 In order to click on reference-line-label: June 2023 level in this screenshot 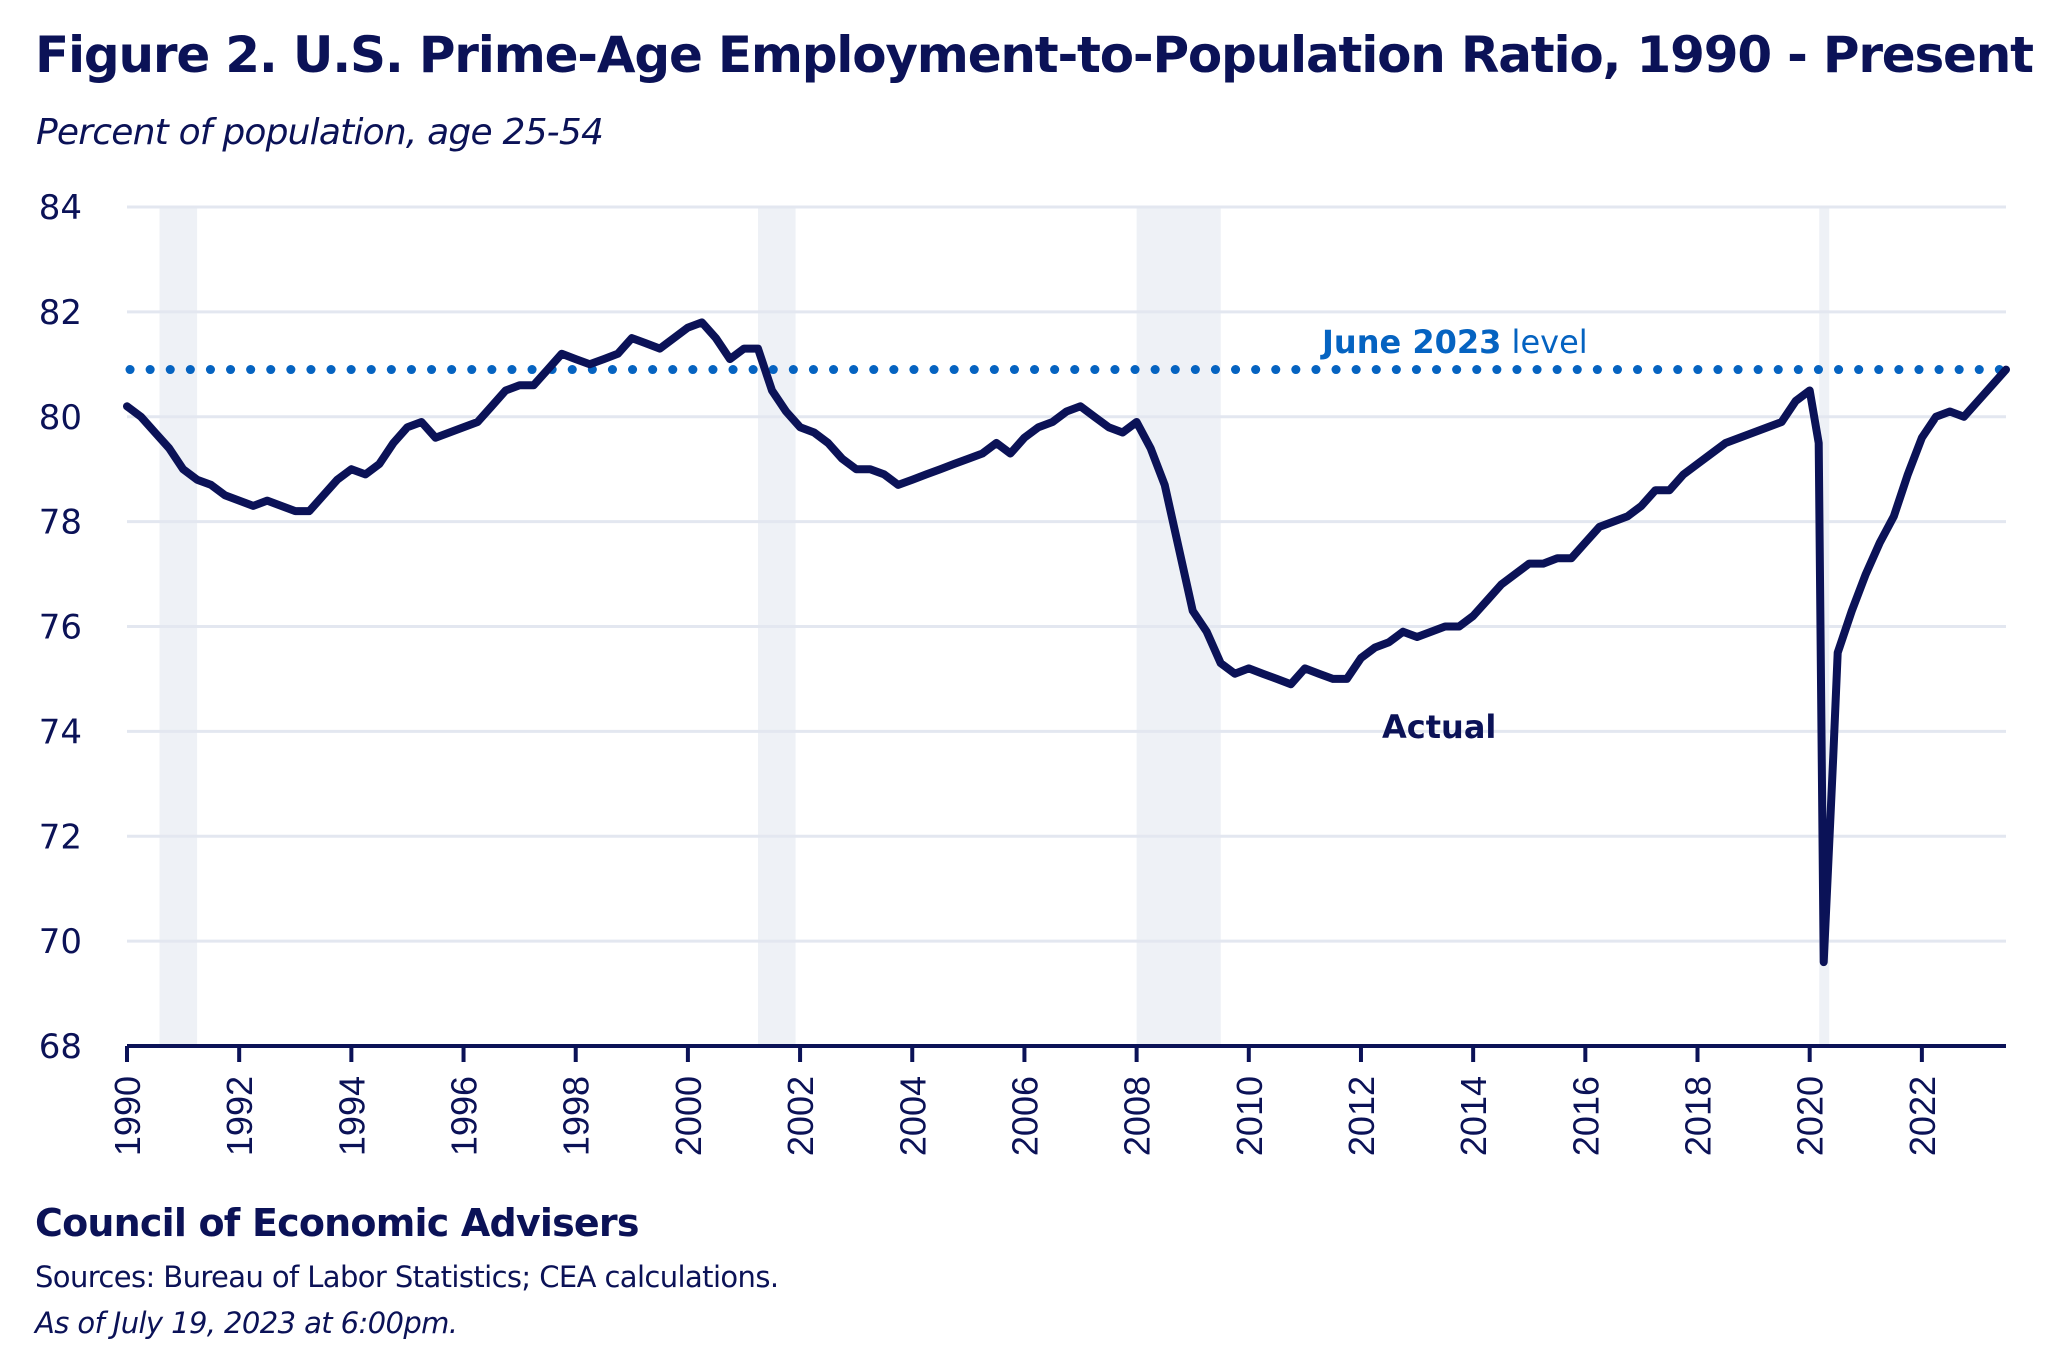, I will do `click(1454, 342)`.